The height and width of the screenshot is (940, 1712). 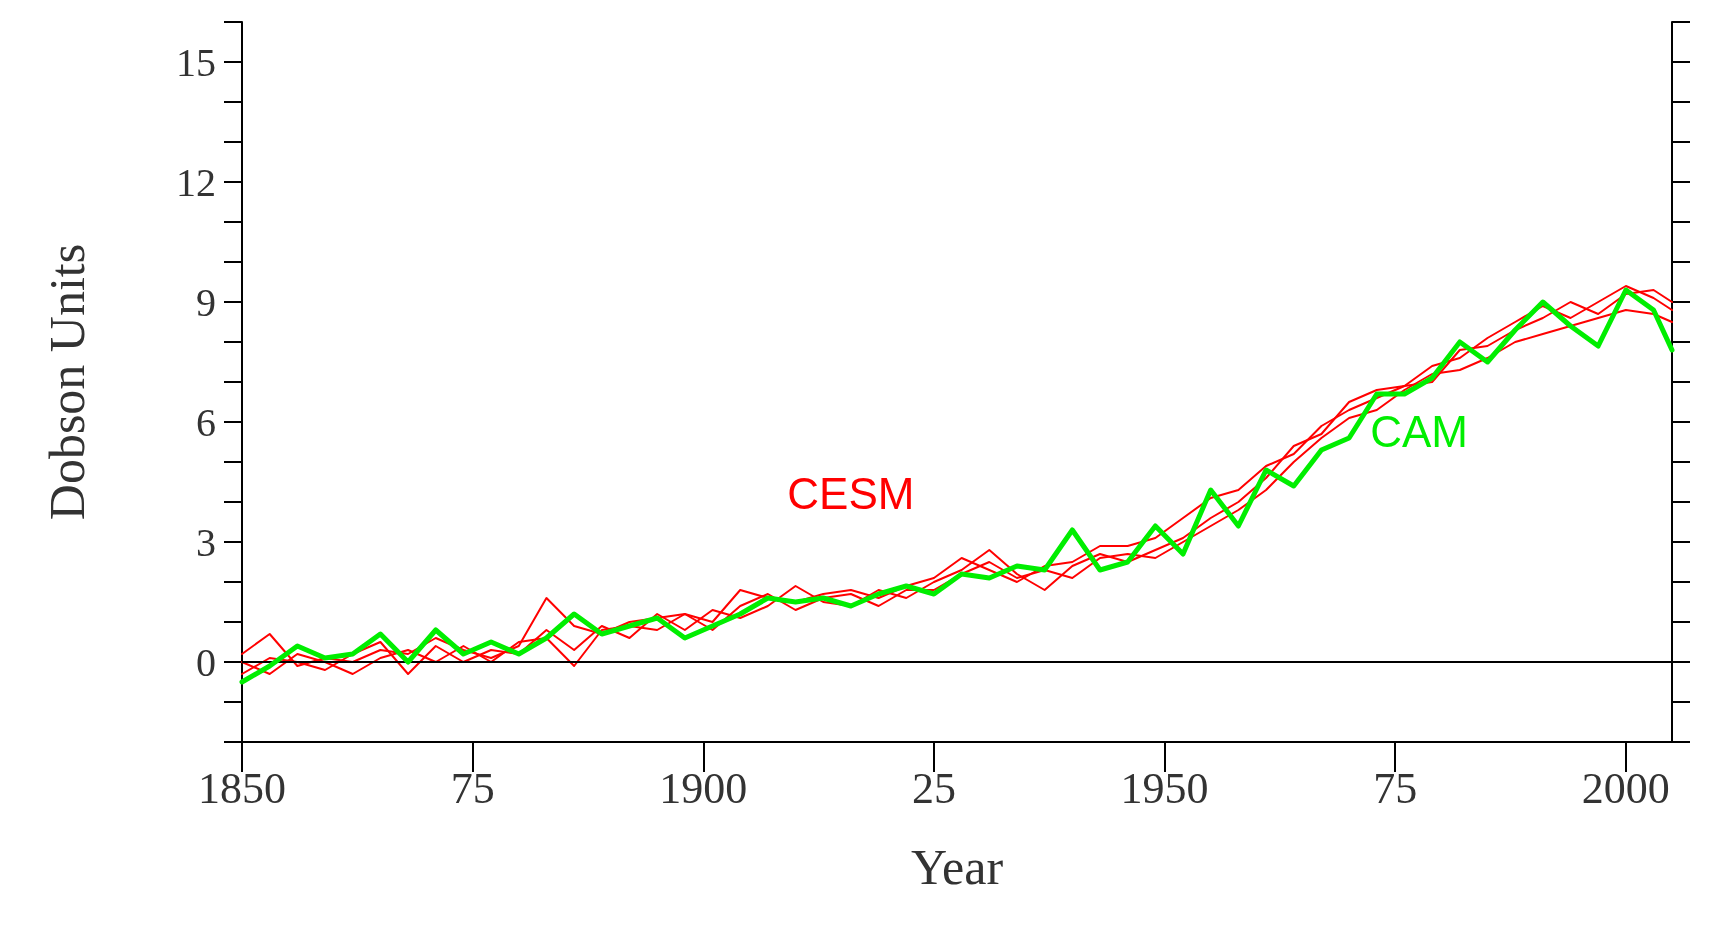 I want to click on series-label: CAM, so click(x=1419, y=431).